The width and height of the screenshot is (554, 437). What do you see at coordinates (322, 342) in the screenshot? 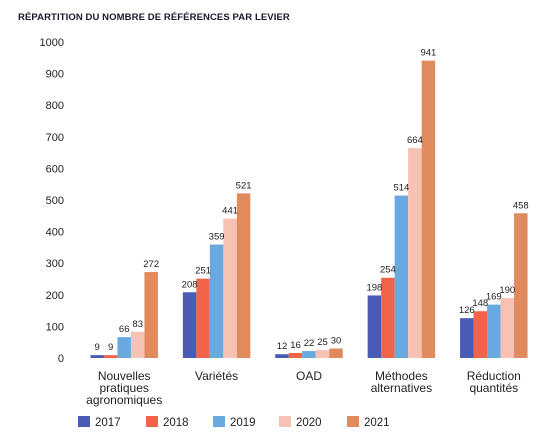
I see `value-label: 25` at bounding box center [322, 342].